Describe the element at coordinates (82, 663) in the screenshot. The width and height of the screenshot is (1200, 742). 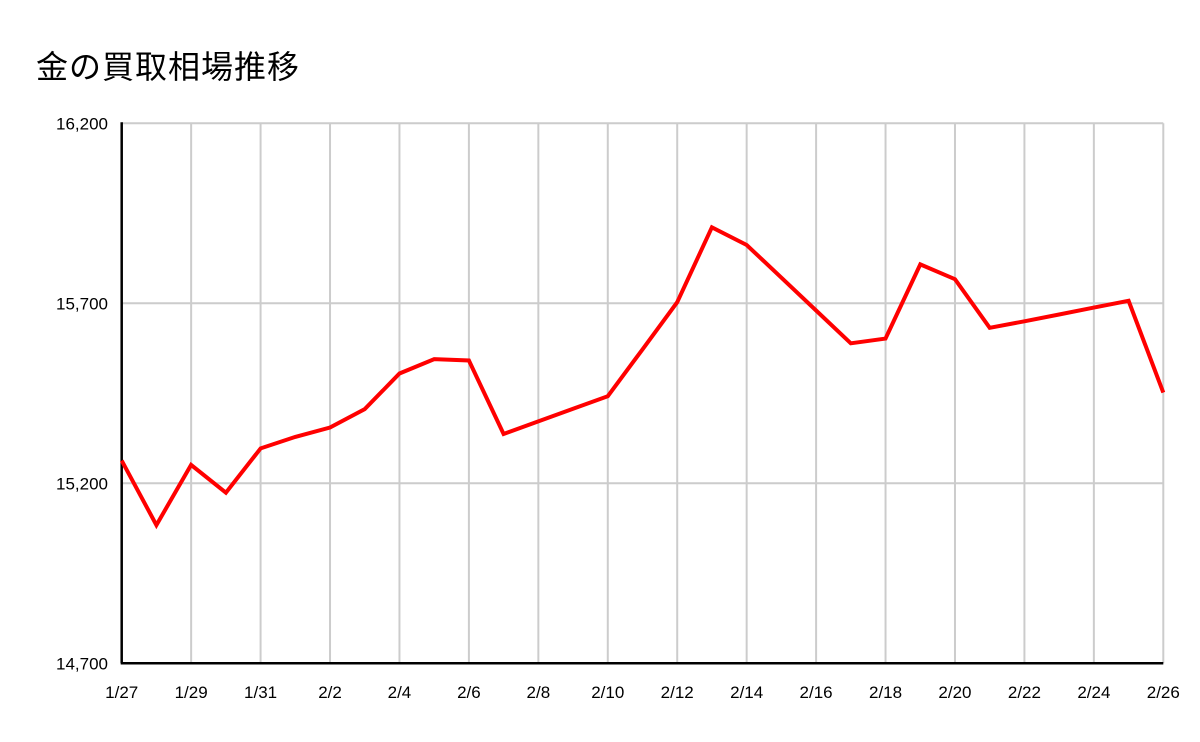
I see `y-tick-label: 14,700` at that location.